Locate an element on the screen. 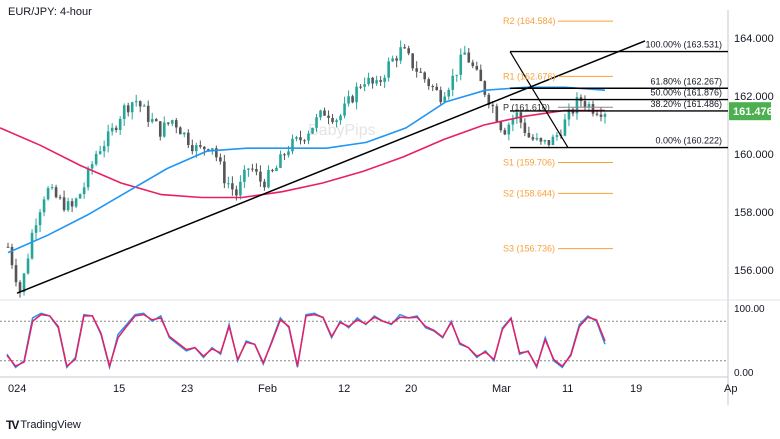 Image resolution: width=780 pixels, height=439 pixels. brand-label: TradingView is located at coordinates (50, 425).